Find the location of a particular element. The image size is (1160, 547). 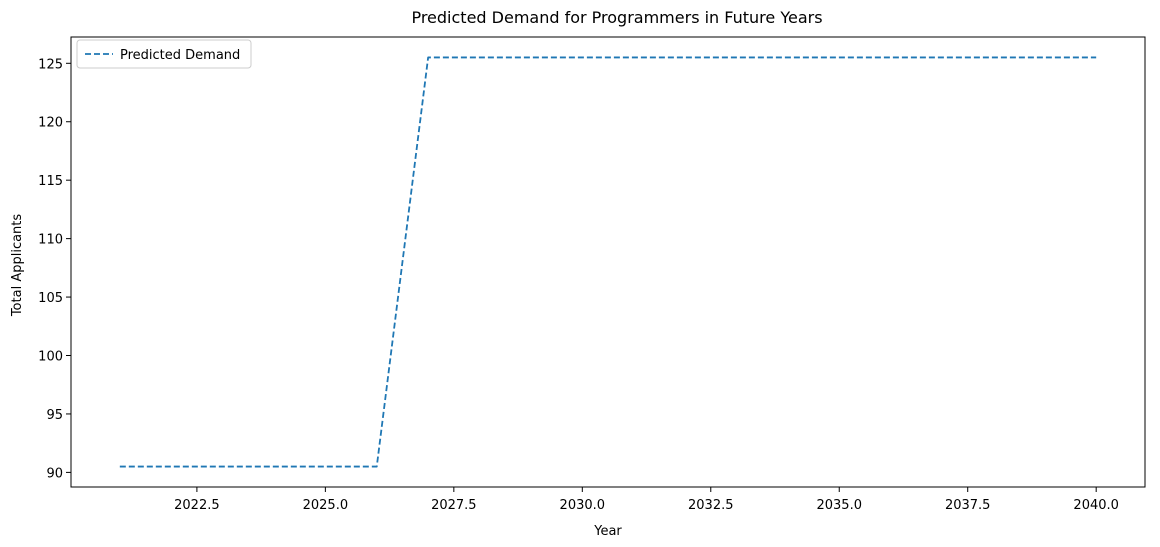

y-tick-label: 125 is located at coordinates (50, 64).